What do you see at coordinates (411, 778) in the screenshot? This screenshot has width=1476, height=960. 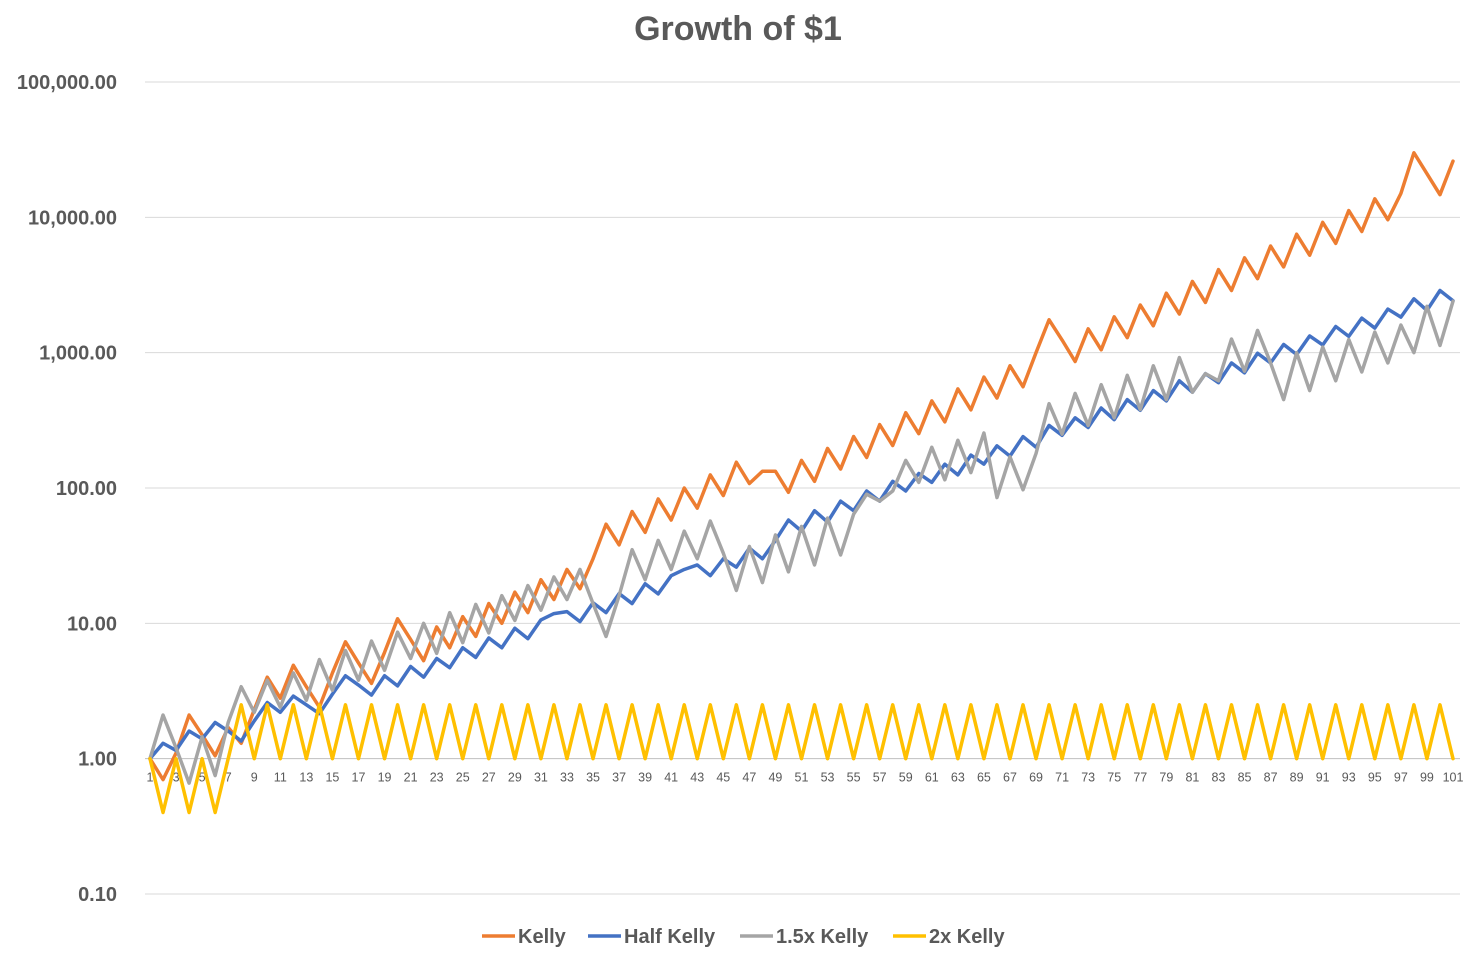 I see `x-tick-label: 21` at bounding box center [411, 778].